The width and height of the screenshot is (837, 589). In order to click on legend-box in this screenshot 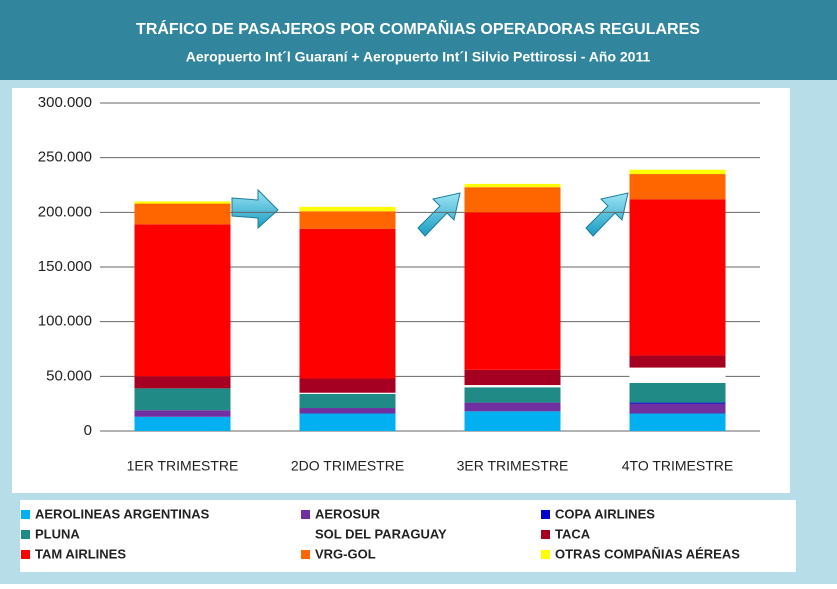, I will do `click(408, 536)`.